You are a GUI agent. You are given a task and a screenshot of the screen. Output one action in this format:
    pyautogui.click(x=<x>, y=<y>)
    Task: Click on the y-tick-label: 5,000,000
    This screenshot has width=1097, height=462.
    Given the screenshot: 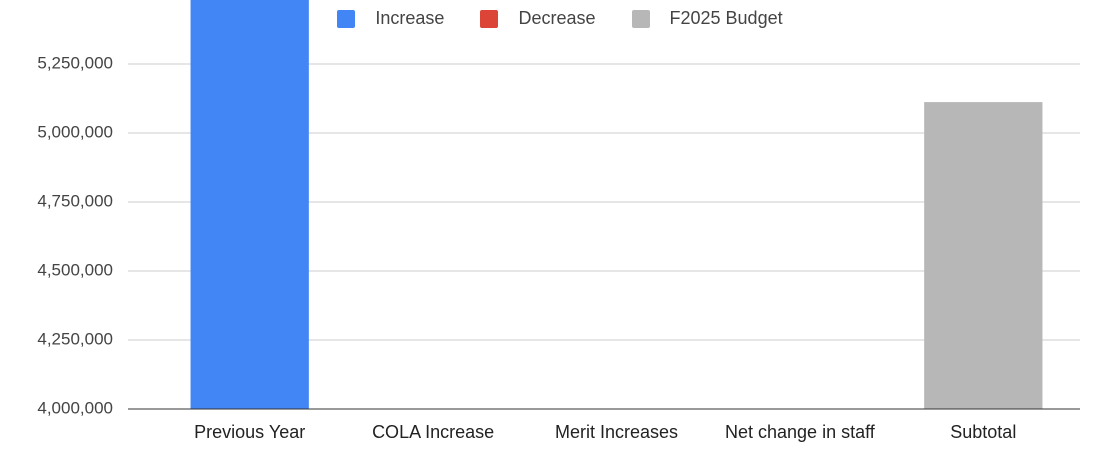 What is the action you would take?
    pyautogui.click(x=75, y=131)
    